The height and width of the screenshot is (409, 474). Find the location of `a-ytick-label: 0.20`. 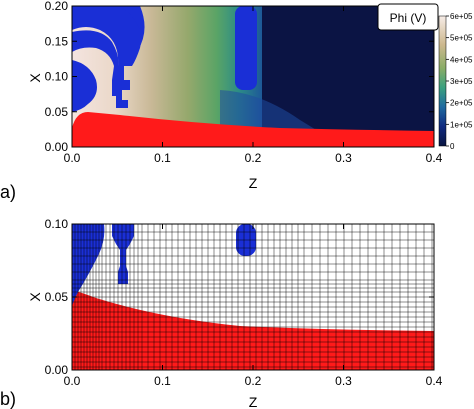

a-ytick-label: 0.20 is located at coordinates (57, 6).